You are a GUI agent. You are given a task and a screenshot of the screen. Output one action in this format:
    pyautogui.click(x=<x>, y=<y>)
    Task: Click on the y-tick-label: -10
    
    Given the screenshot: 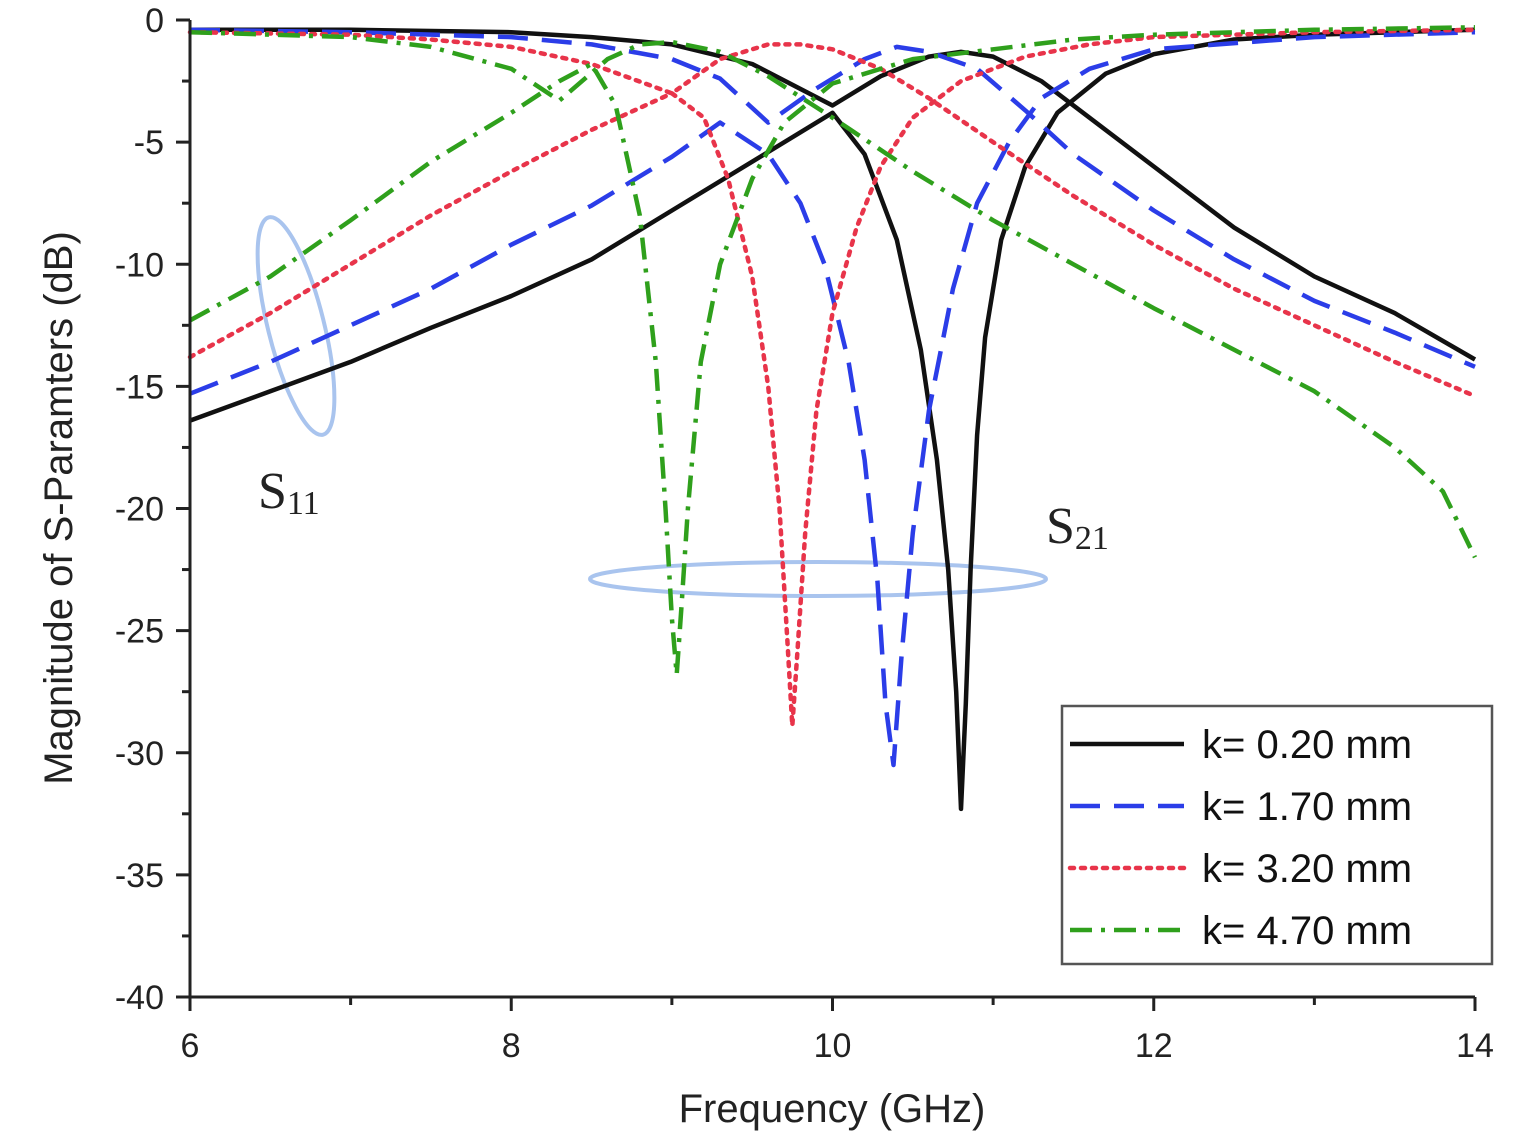 What is the action you would take?
    pyautogui.click(x=139, y=265)
    